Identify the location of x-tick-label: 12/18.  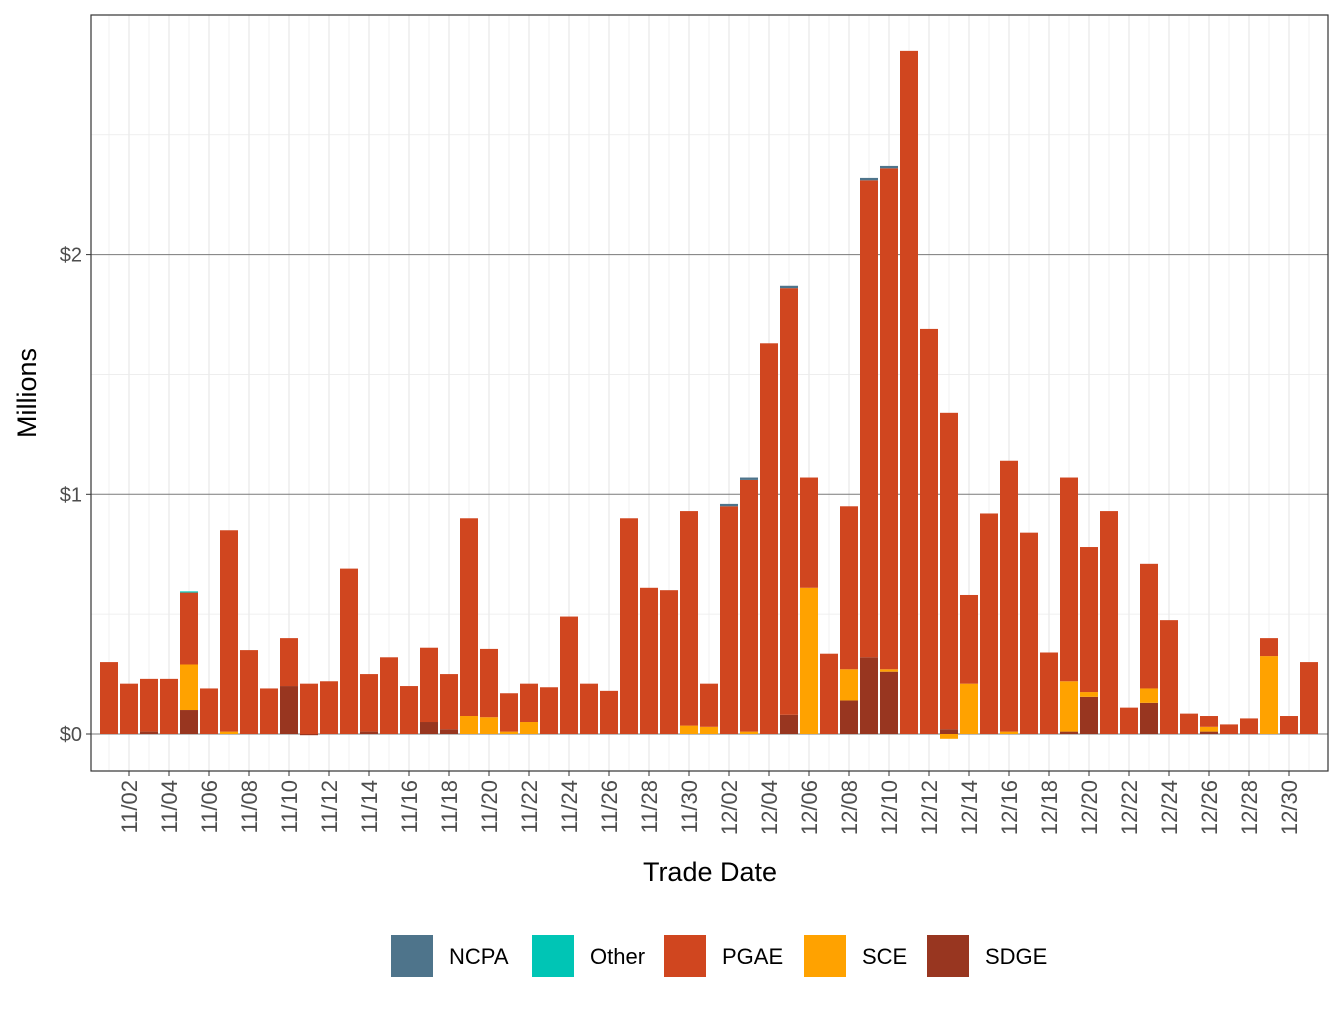
(1049, 807).